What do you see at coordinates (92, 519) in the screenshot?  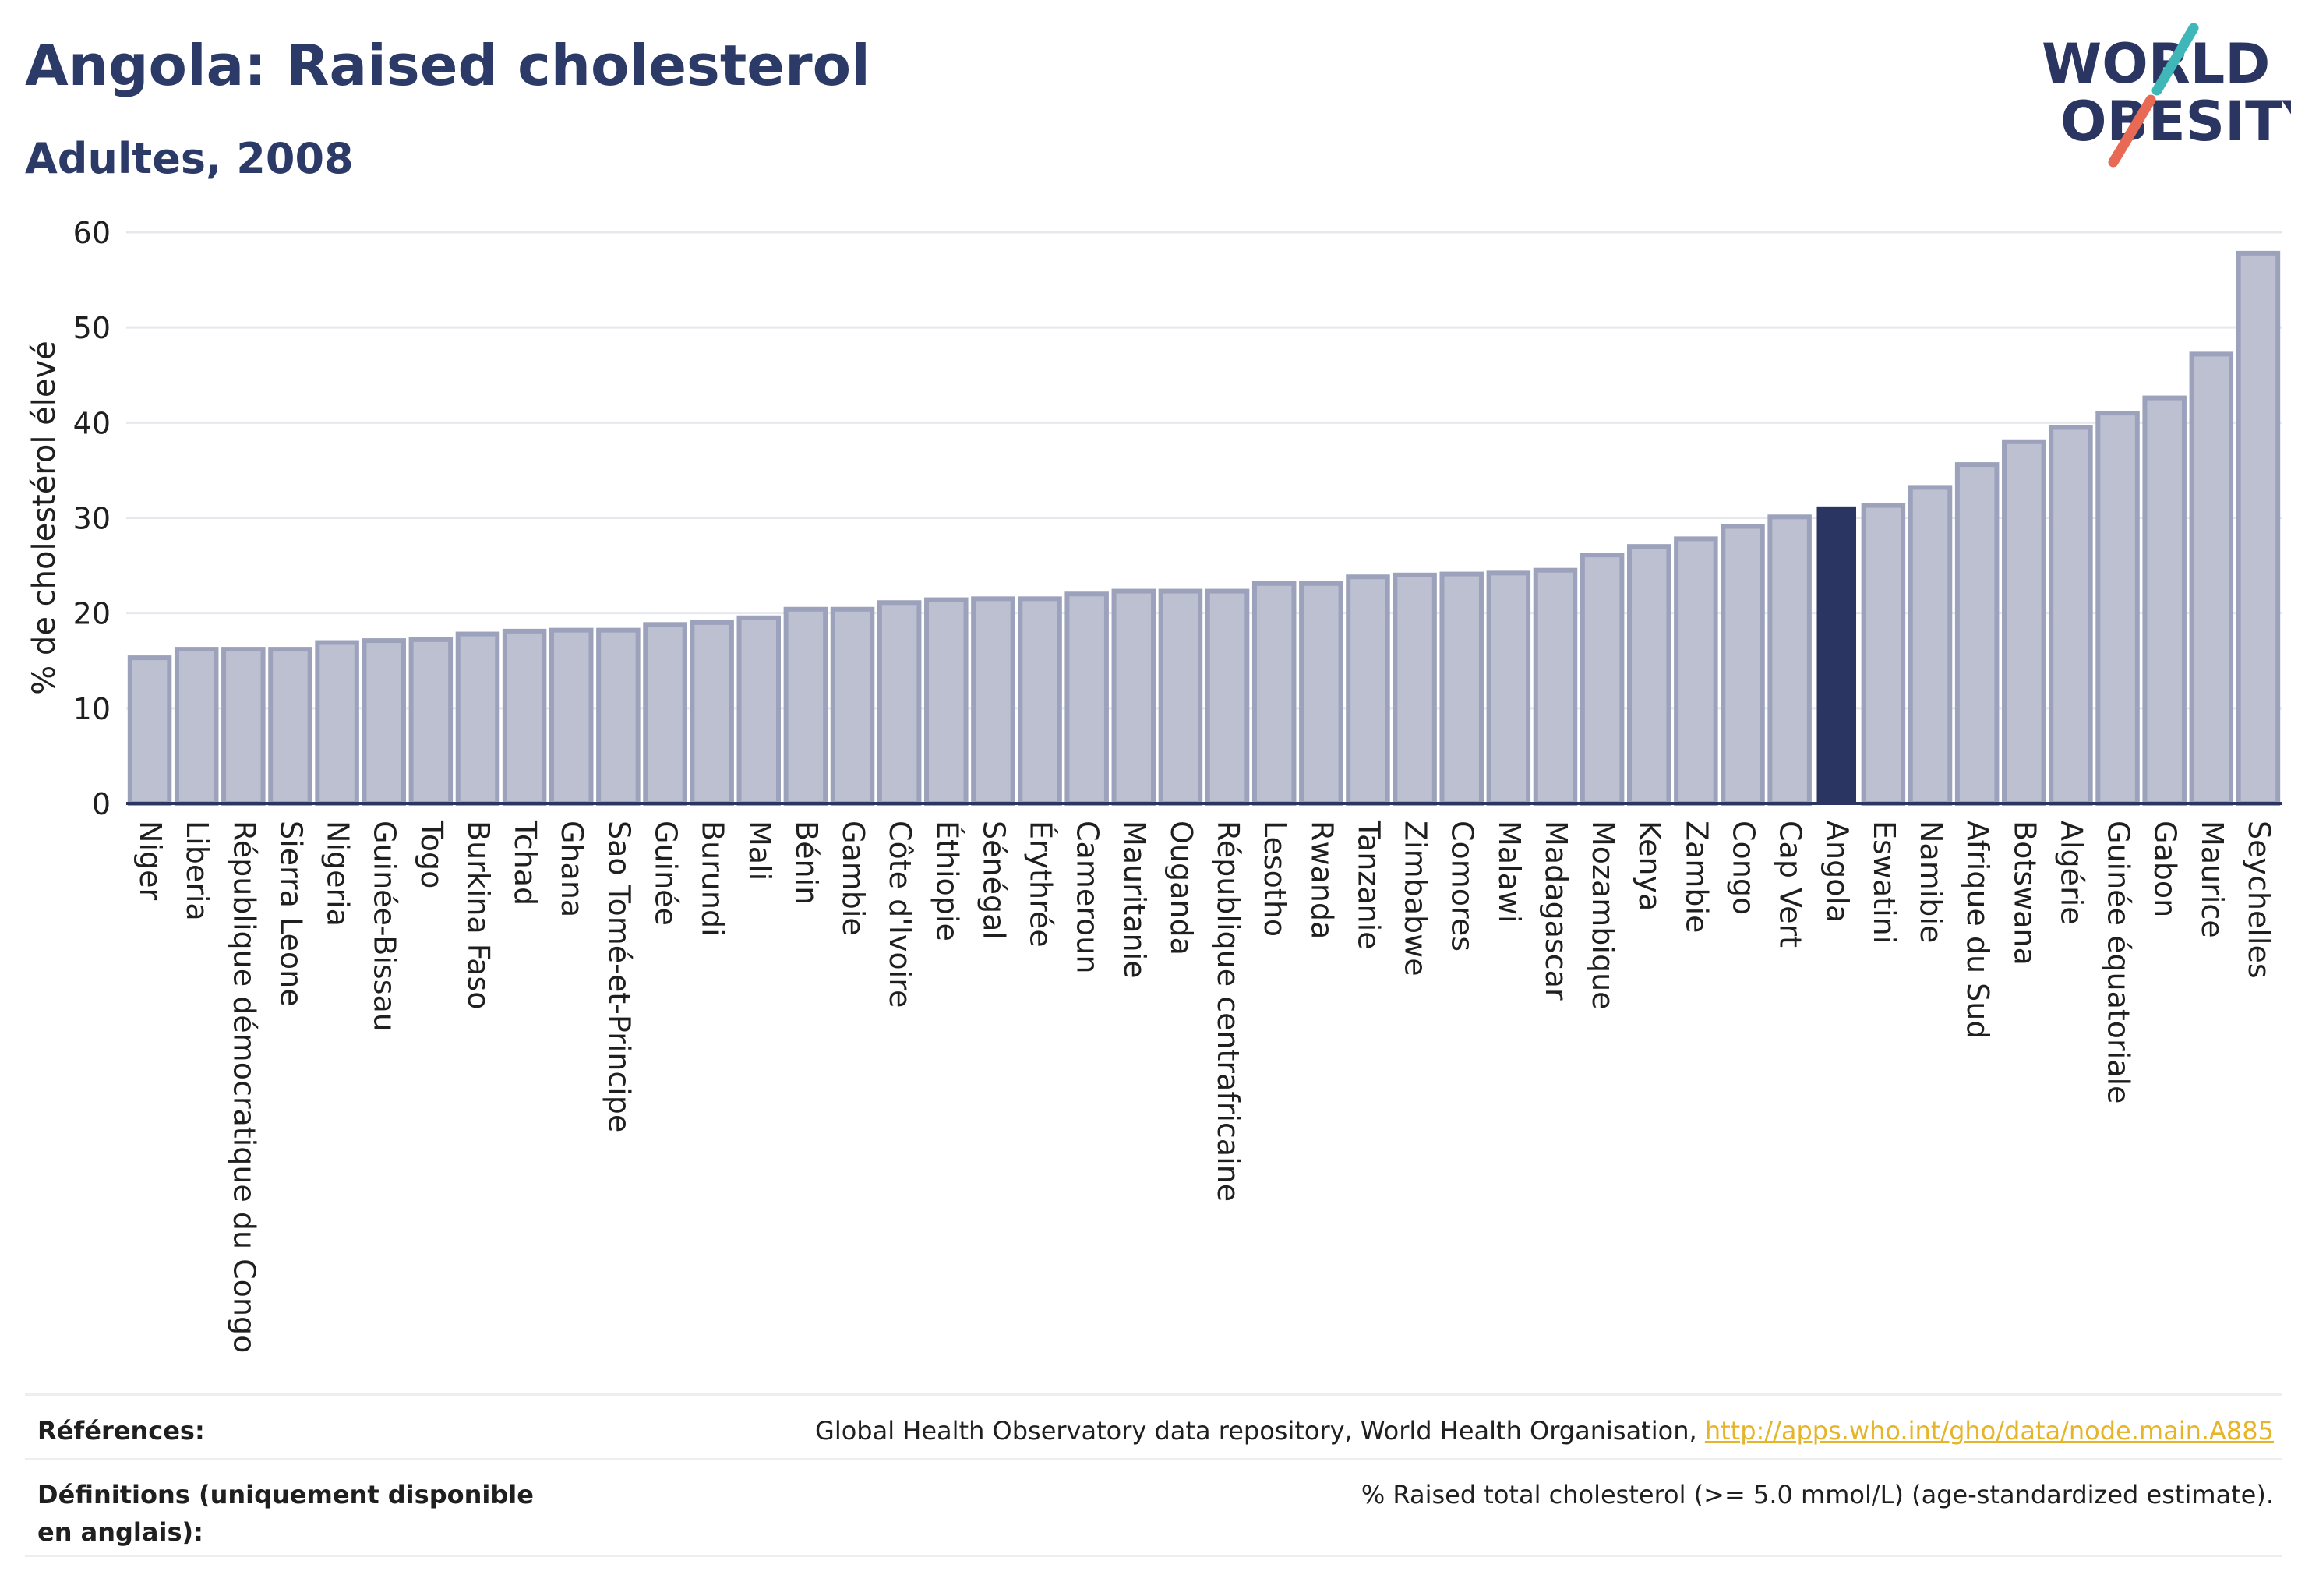 I see `y-tick-label: 30` at bounding box center [92, 519].